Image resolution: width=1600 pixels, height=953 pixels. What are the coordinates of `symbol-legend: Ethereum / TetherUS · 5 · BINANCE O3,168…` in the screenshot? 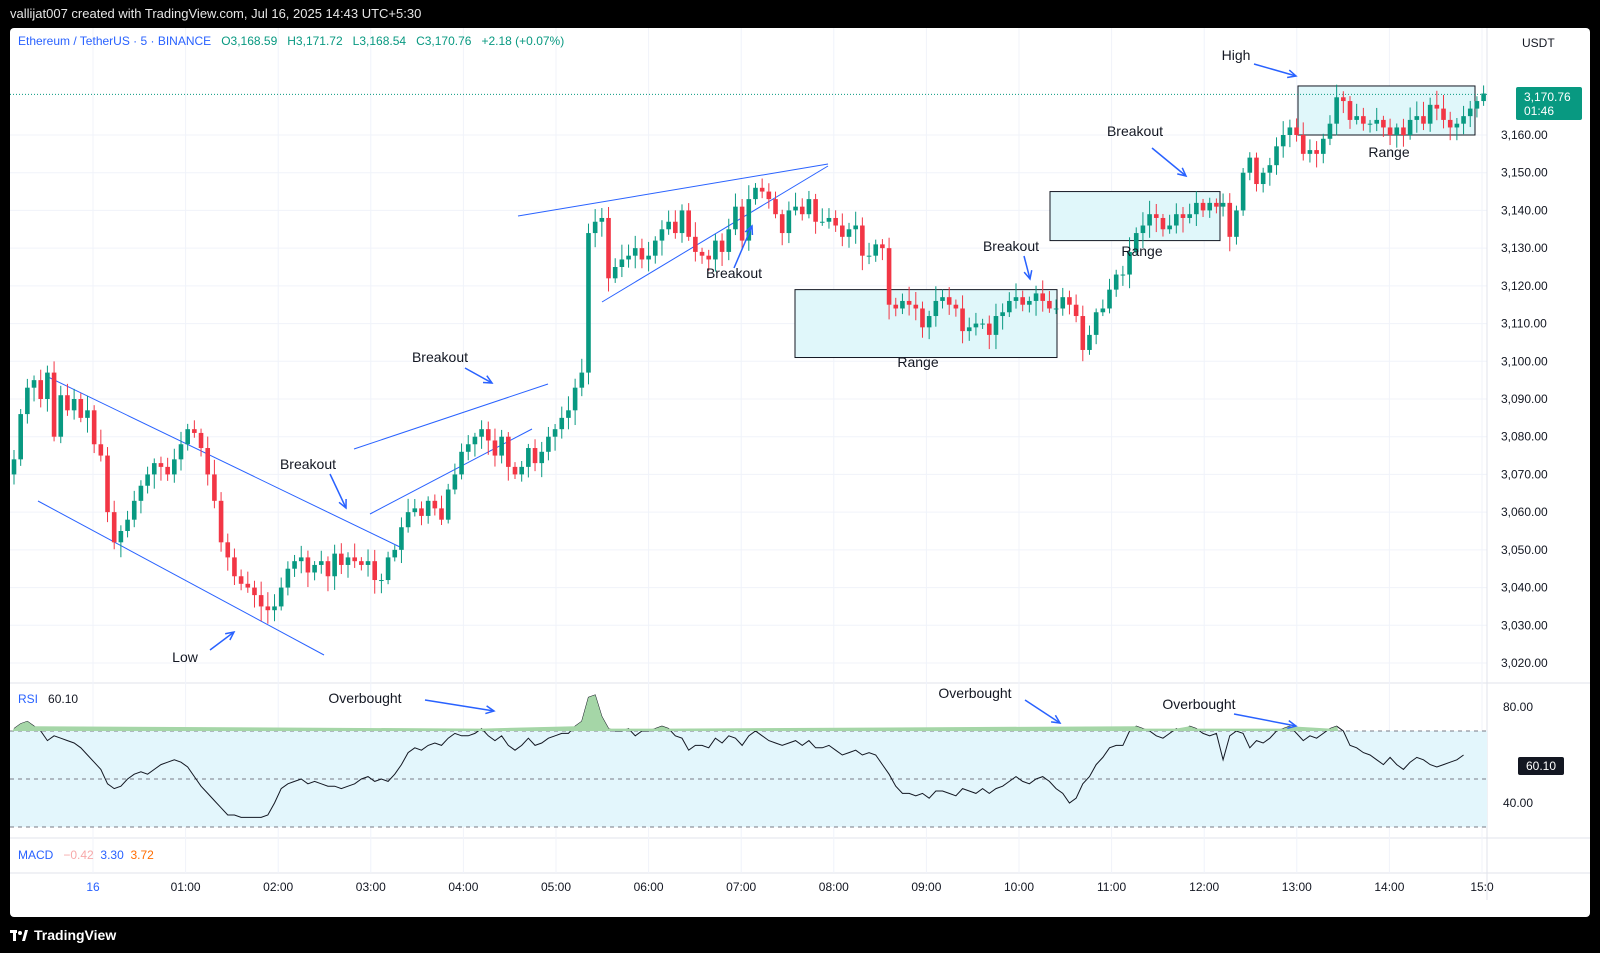 It's located at (291, 41).